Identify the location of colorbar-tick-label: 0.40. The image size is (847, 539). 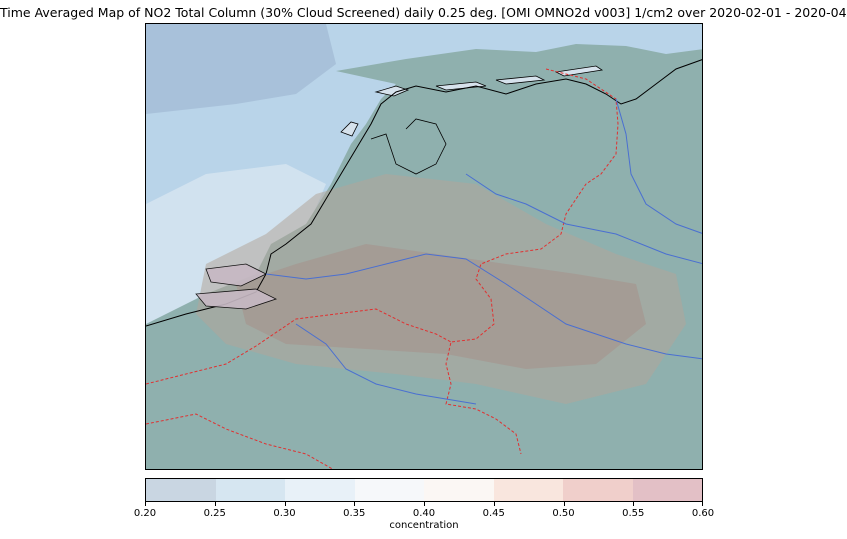
(424, 513).